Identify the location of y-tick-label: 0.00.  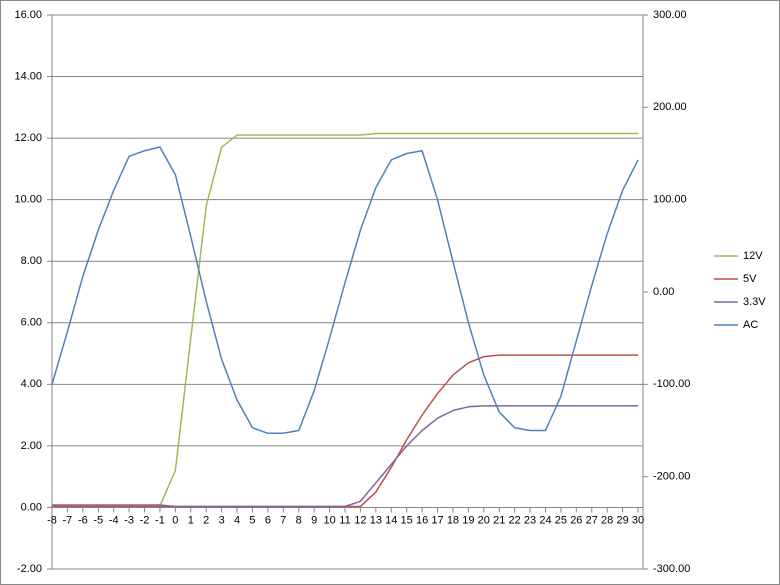
(31, 507).